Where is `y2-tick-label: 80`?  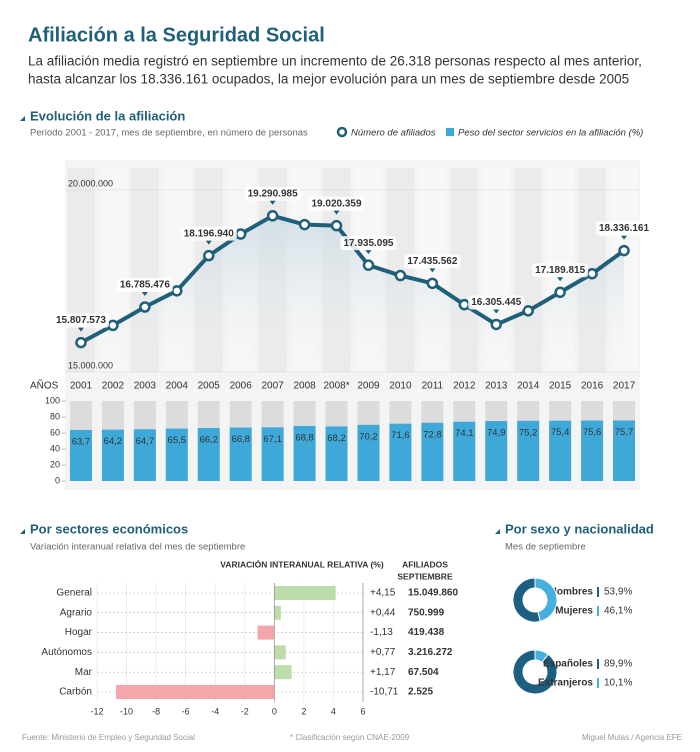
y2-tick-label: 80 is located at coordinates (55, 416).